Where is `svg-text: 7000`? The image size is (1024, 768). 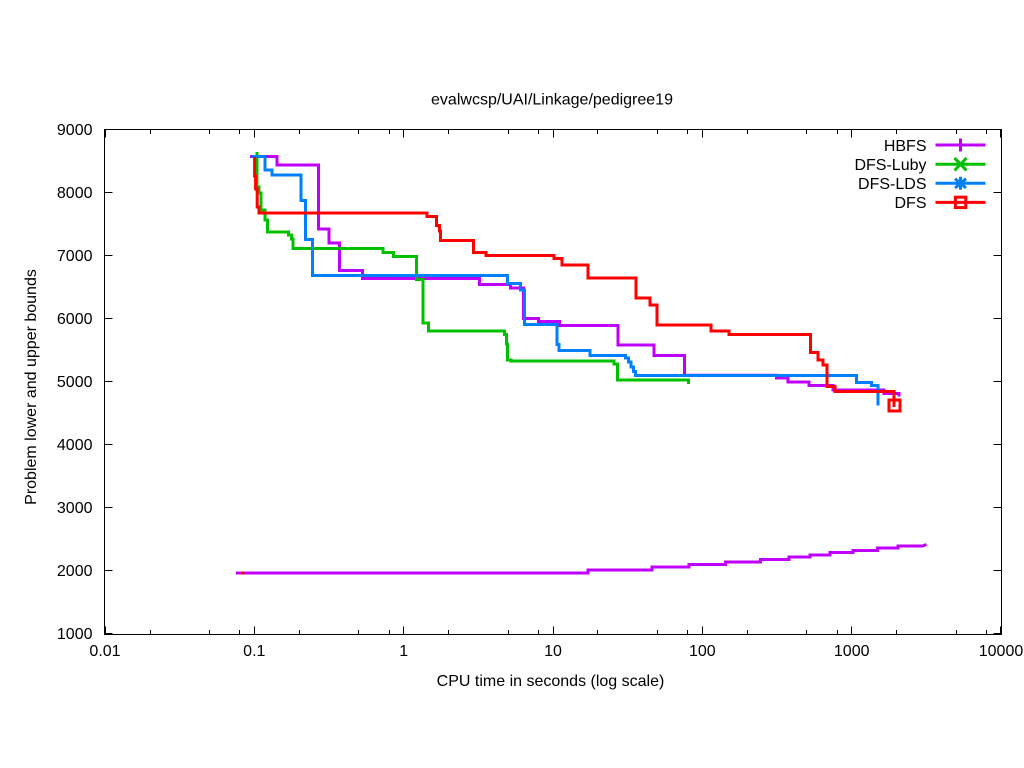 svg-text: 7000 is located at coordinates (75, 256).